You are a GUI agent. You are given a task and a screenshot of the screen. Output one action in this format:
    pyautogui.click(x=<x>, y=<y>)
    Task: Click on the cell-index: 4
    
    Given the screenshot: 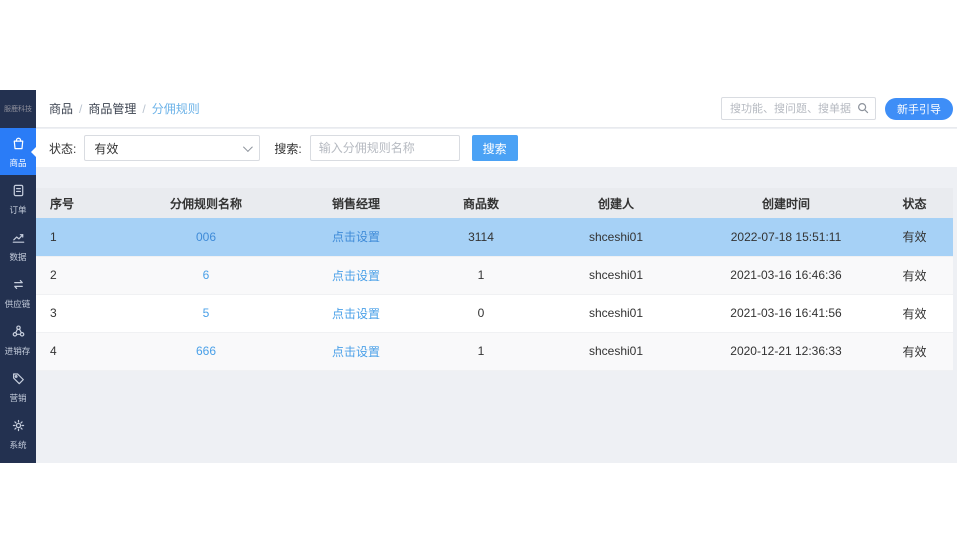 What is the action you would take?
    pyautogui.click(x=81, y=351)
    